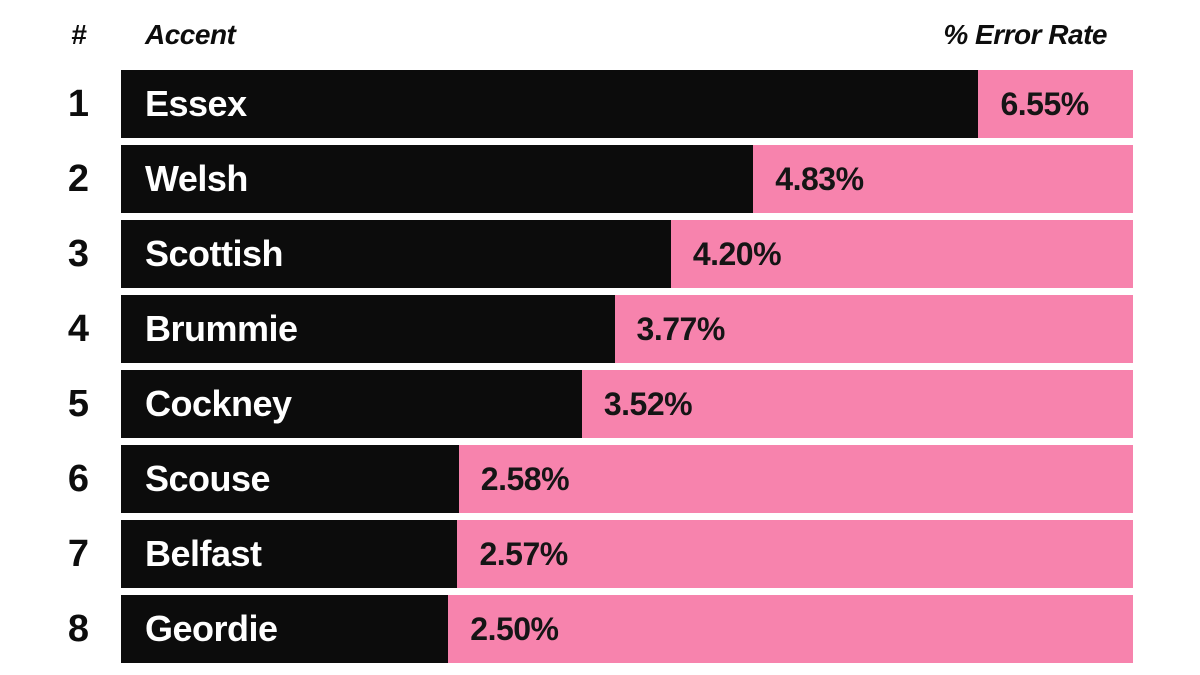  What do you see at coordinates (78, 628) in the screenshot?
I see `row-rank: 8` at bounding box center [78, 628].